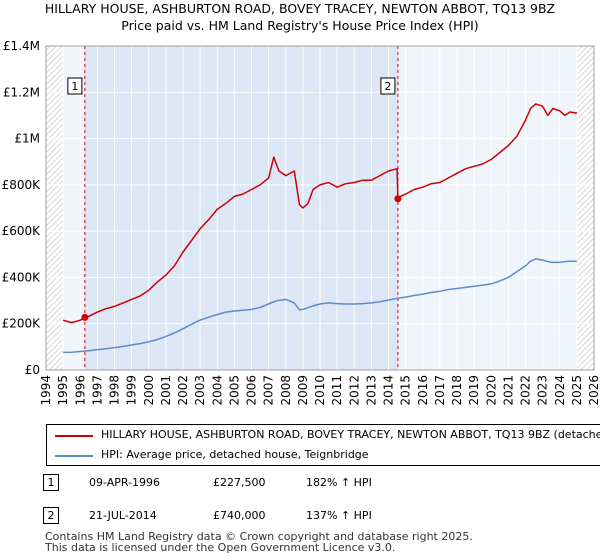  Describe the element at coordinates (22, 231) in the screenshot. I see `y-tick-label: £600K` at that location.